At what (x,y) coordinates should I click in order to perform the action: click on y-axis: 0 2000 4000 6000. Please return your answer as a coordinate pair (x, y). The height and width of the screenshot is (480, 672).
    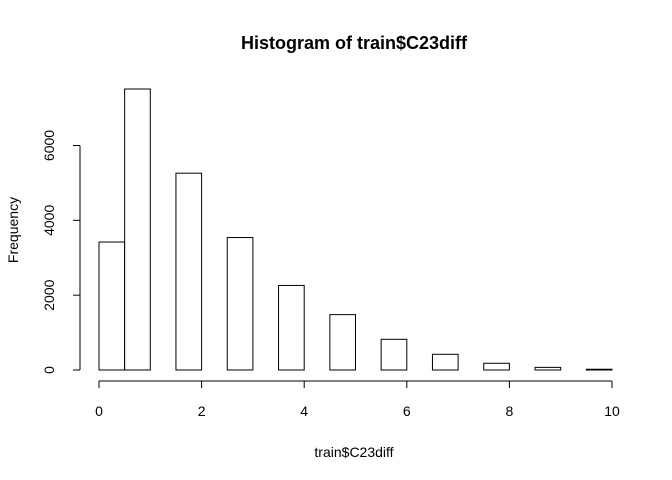
    Looking at the image, I should click on (61, 252).